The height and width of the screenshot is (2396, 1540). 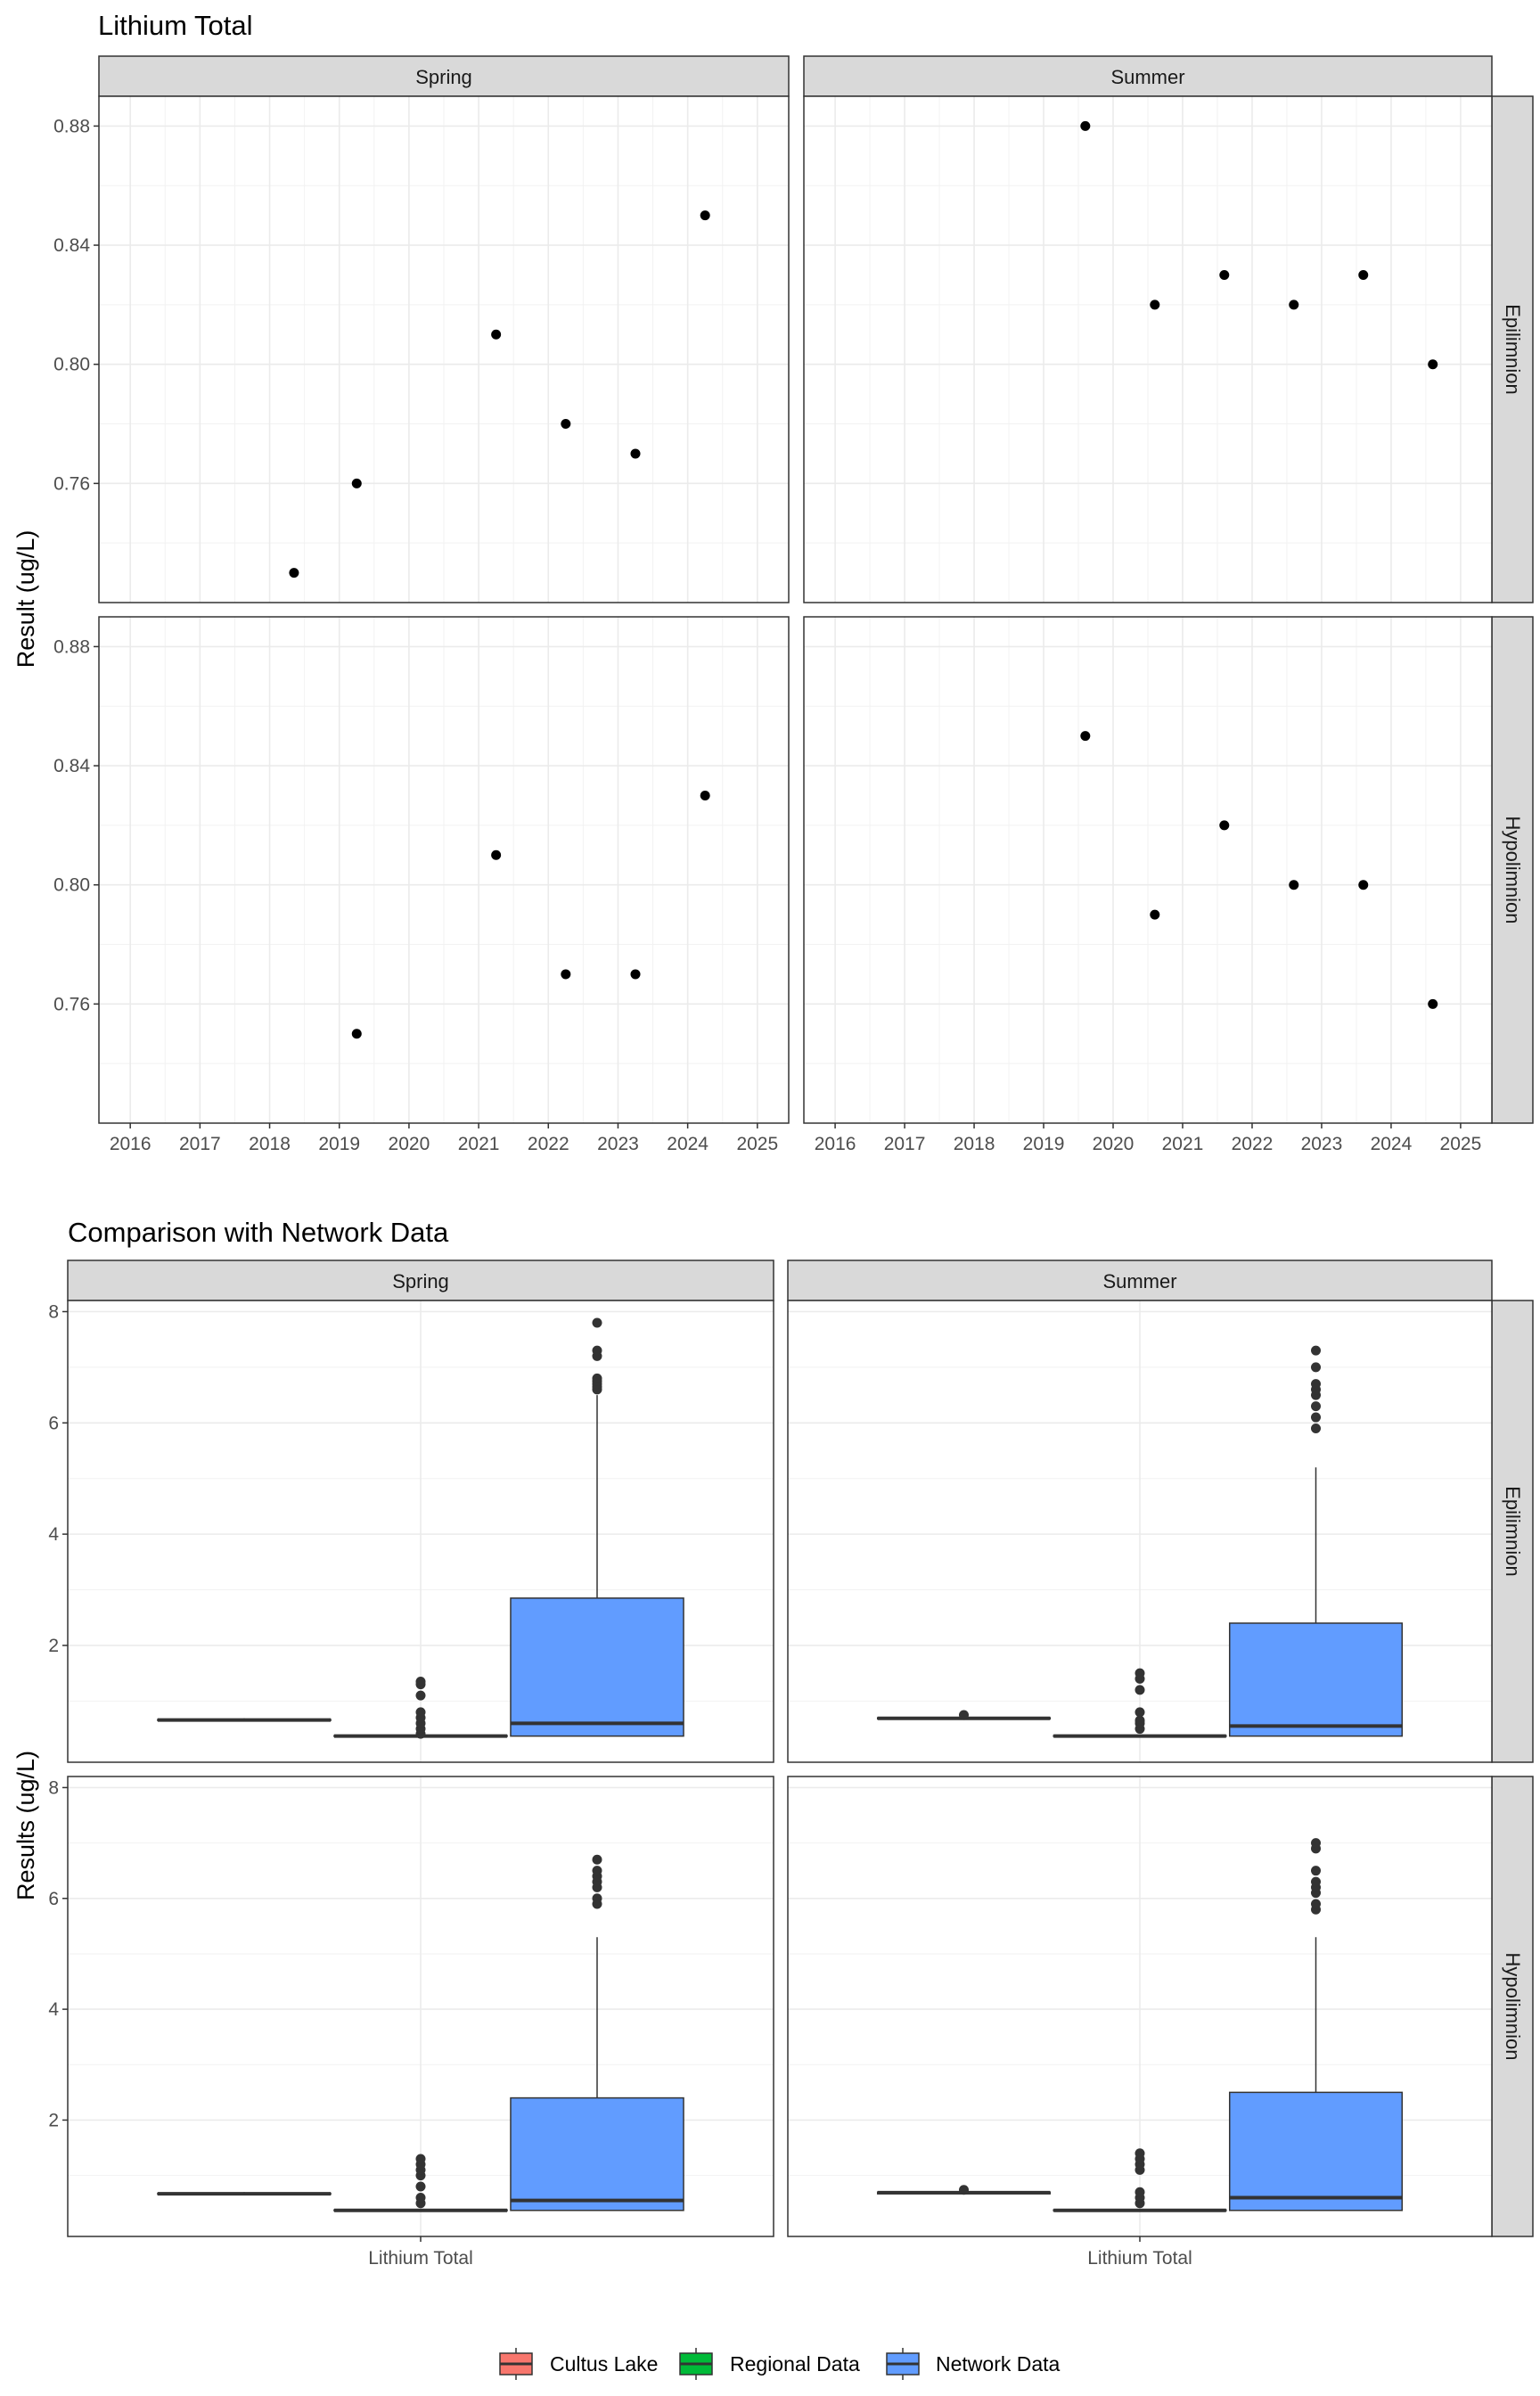 I want to click on facet-strip-hypolimnion, so click(x=1512, y=870).